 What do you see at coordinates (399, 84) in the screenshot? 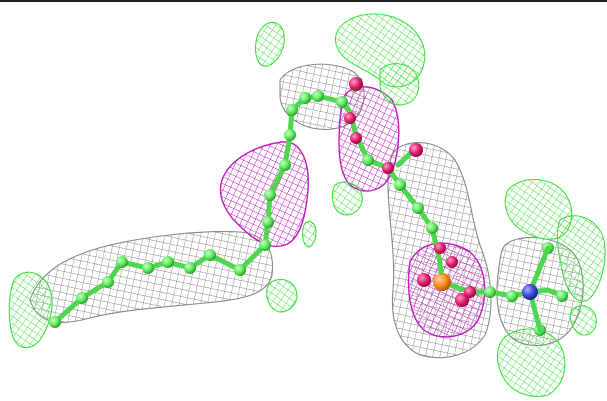
I see `green-mesh-top-far-right` at bounding box center [399, 84].